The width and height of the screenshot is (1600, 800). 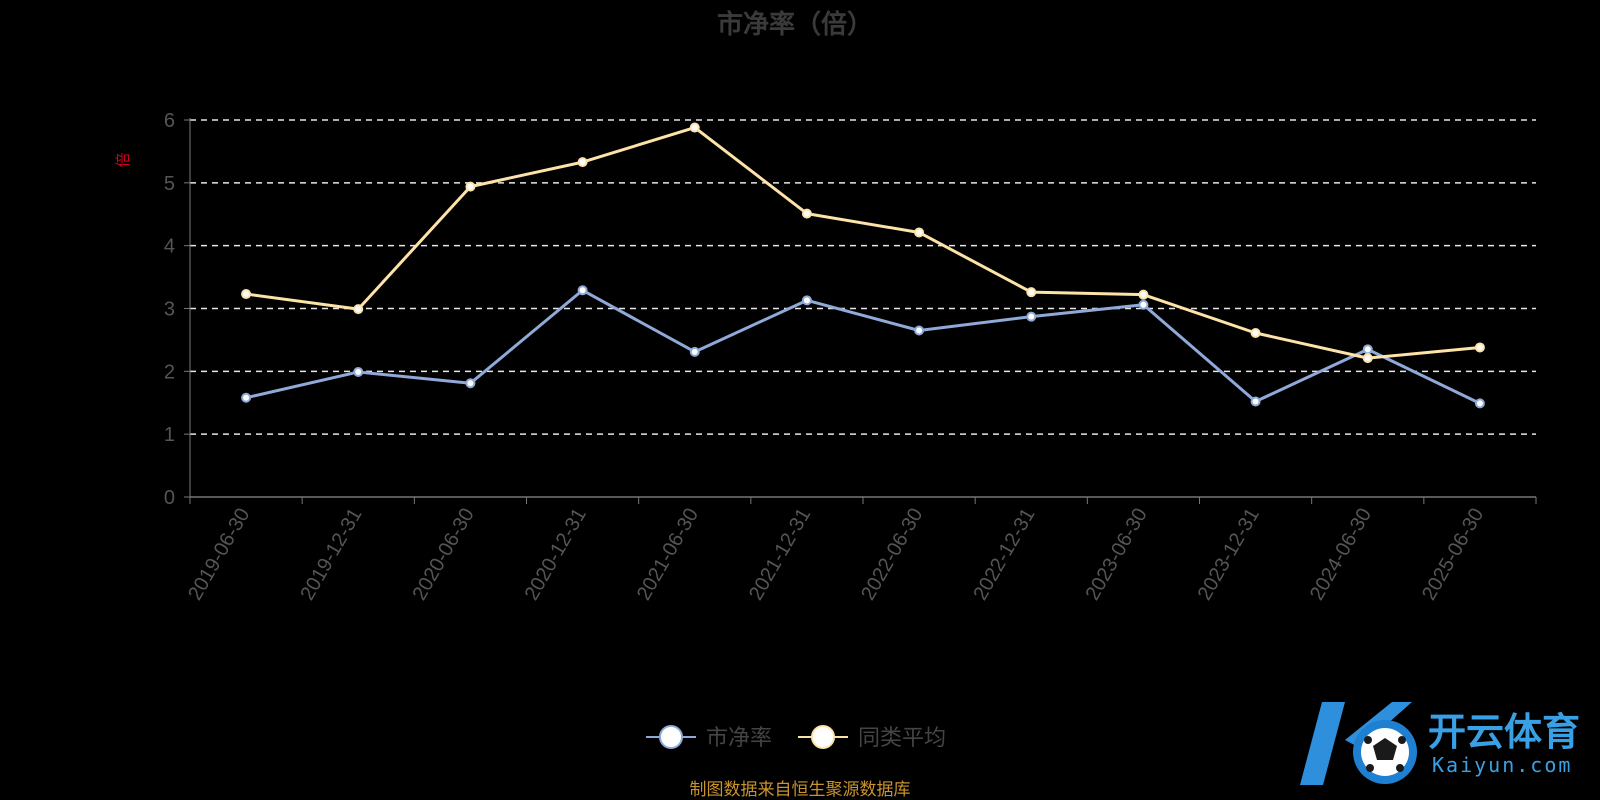 I want to click on y-tick-label: 2, so click(x=169, y=372).